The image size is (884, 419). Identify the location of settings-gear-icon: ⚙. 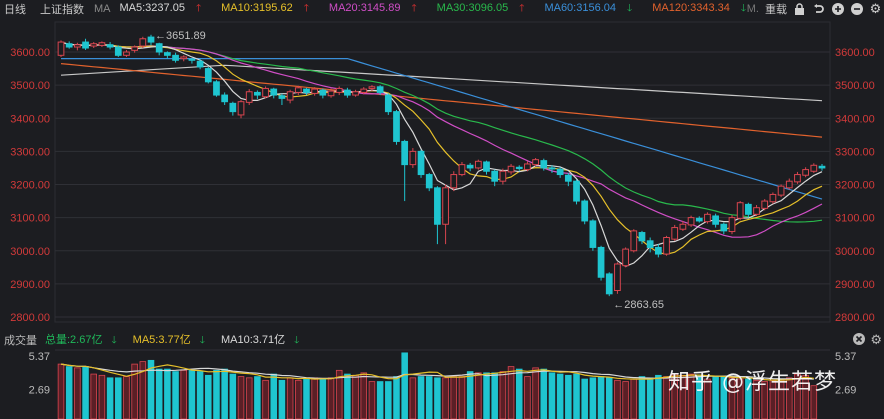
(875, 8).